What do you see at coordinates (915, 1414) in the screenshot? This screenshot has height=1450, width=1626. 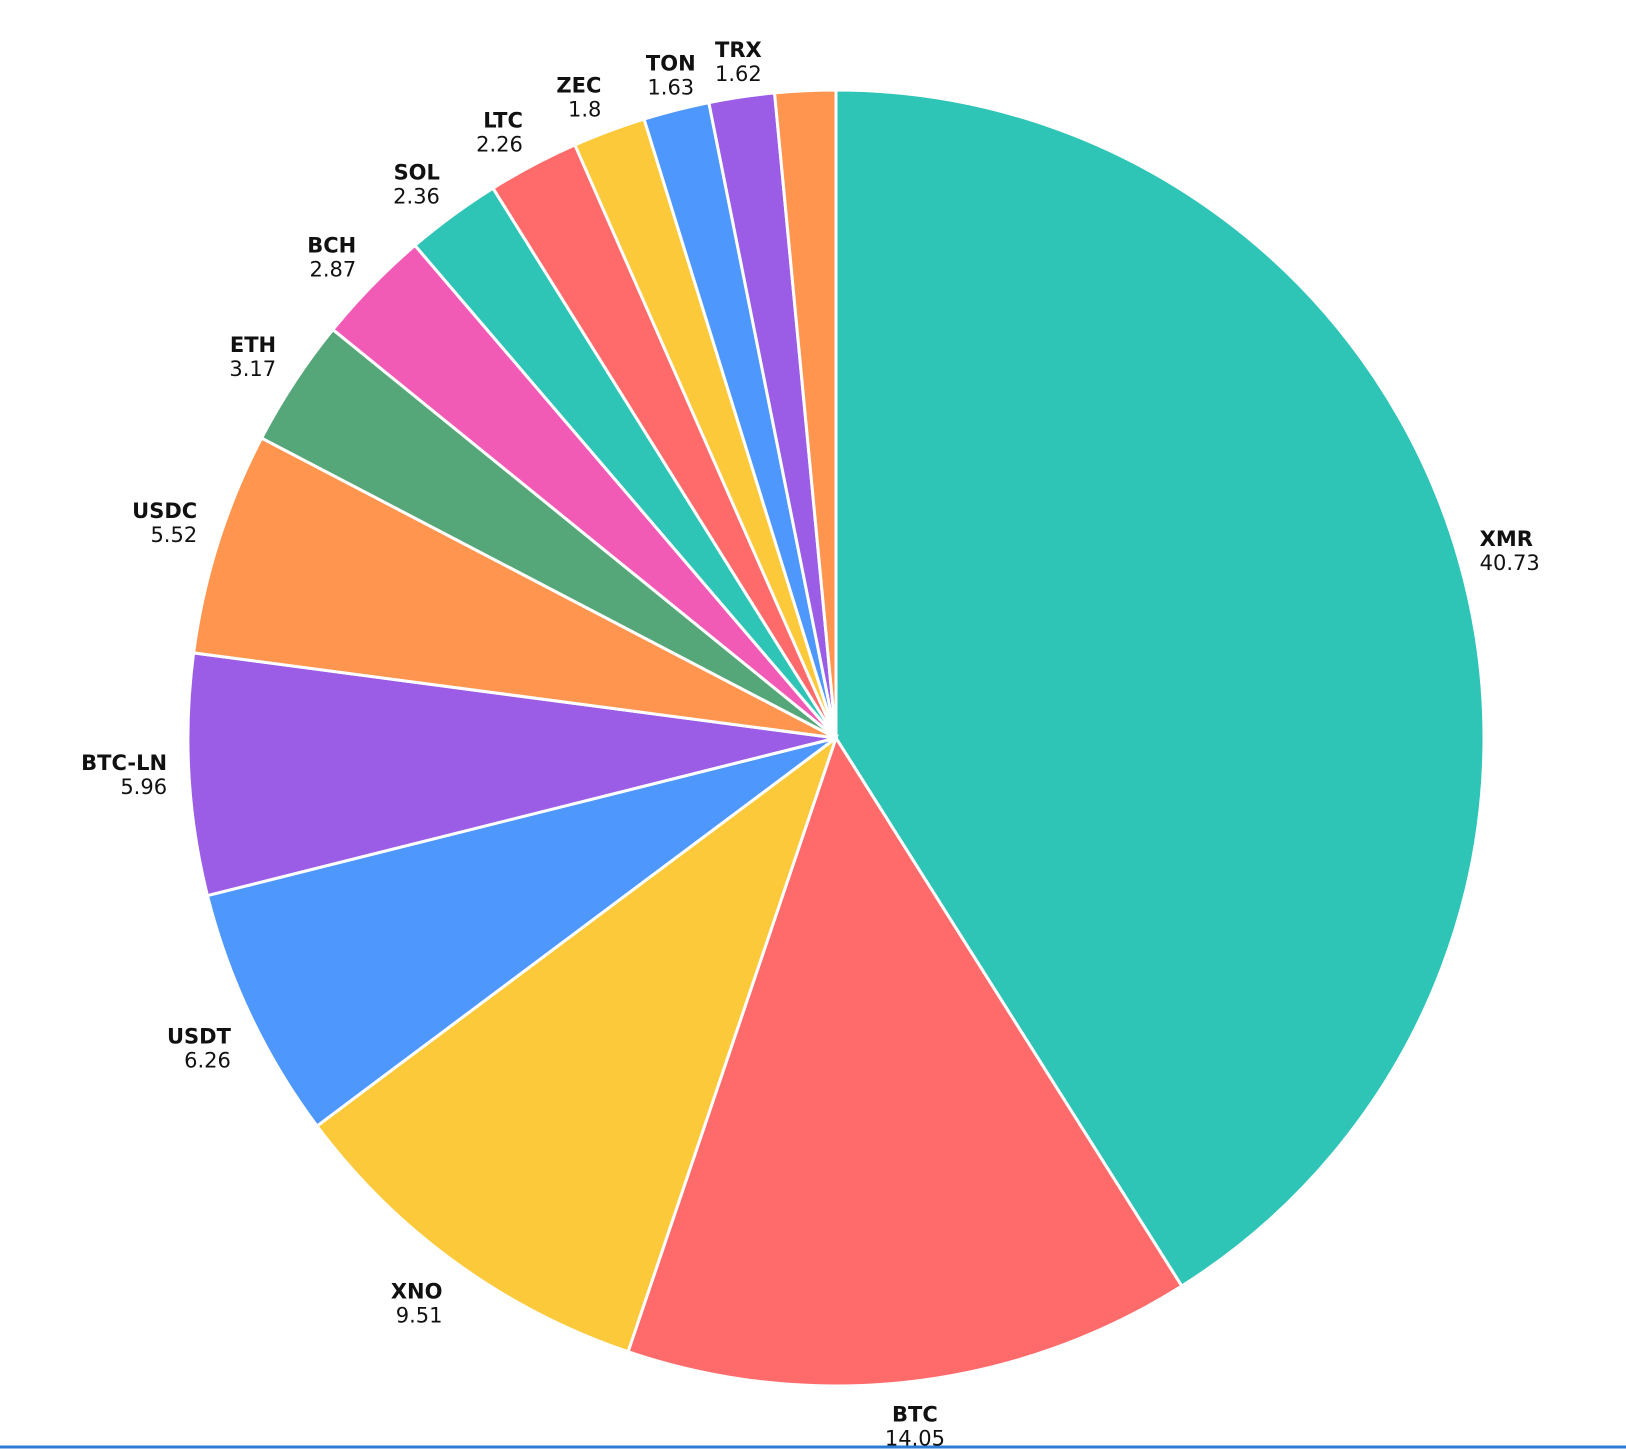 I see `slice-label: BTC` at bounding box center [915, 1414].